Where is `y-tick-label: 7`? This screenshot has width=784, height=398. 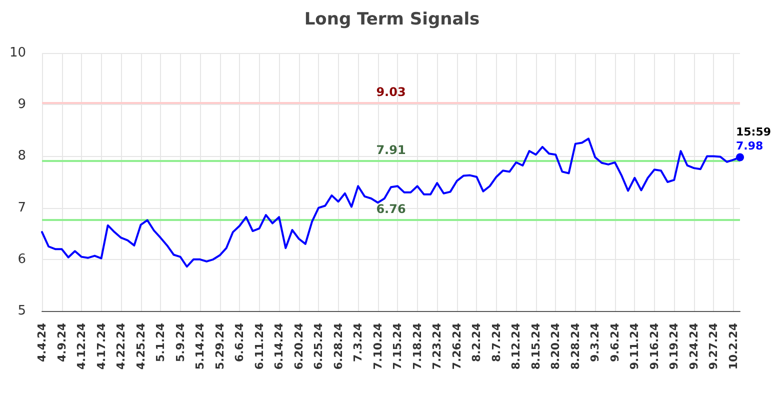 y-tick-label: 7 is located at coordinates (22, 208).